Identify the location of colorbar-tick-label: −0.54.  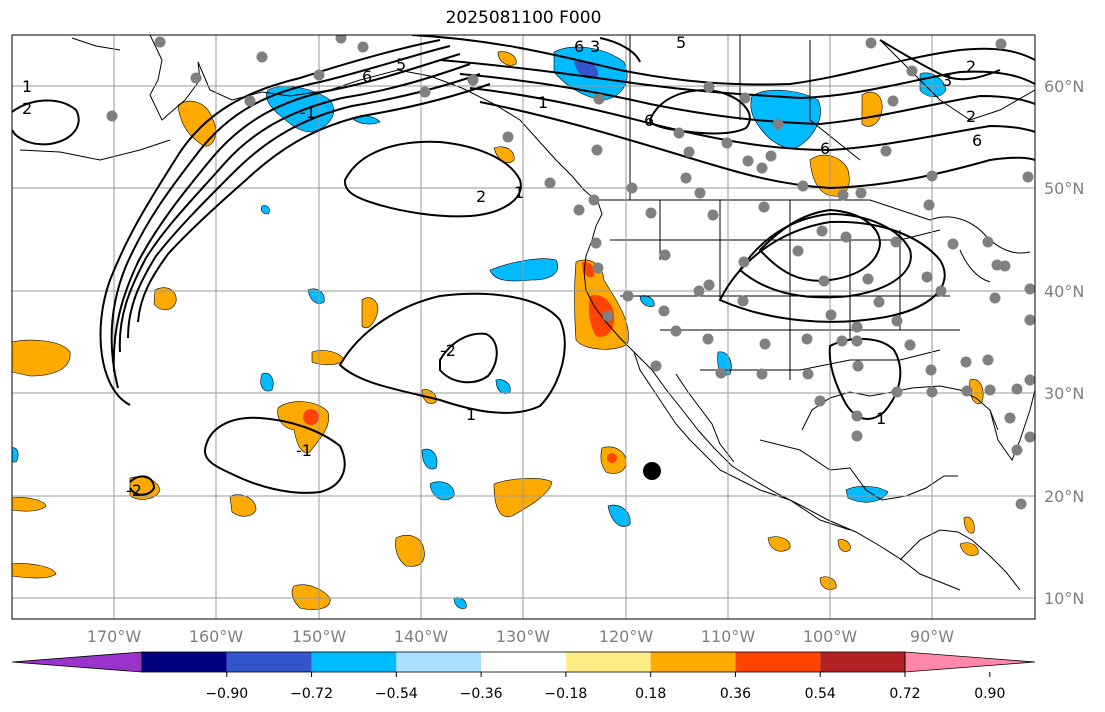
(396, 694).